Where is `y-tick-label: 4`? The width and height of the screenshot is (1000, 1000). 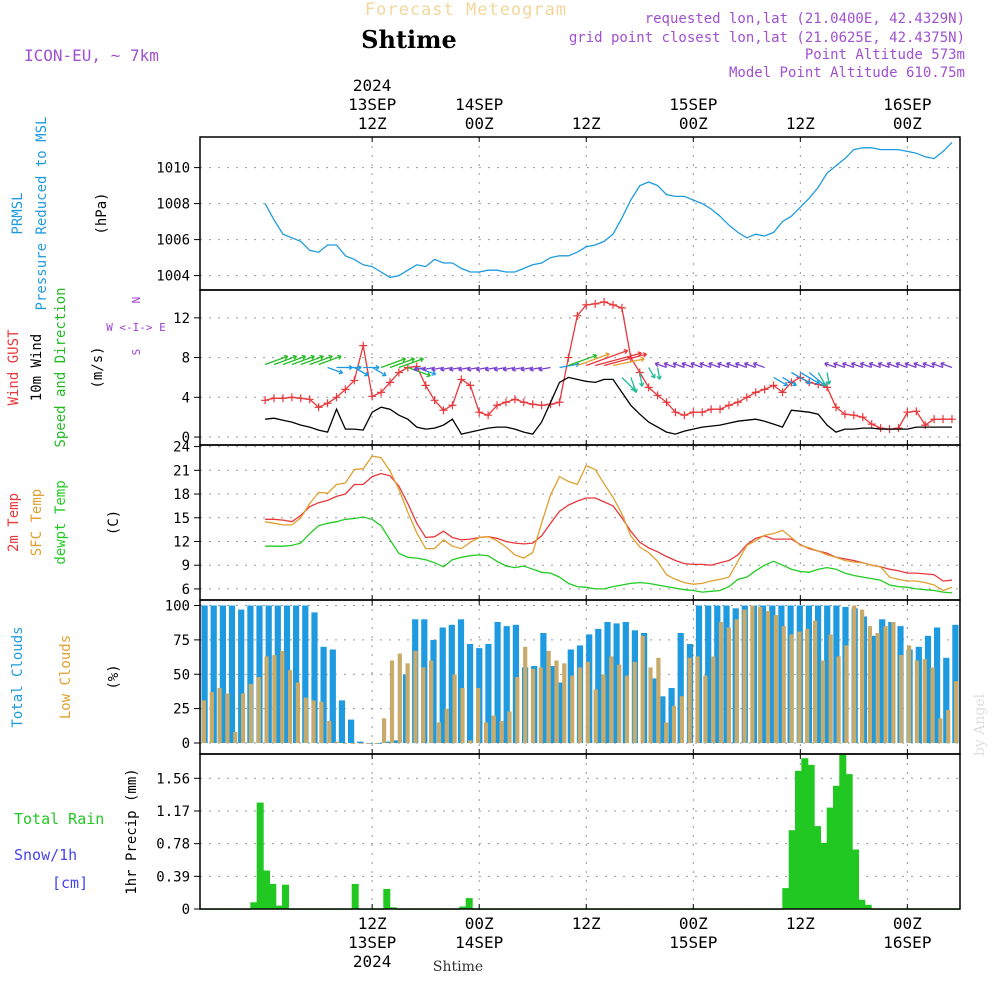
y-tick-label: 4 is located at coordinates (186, 398).